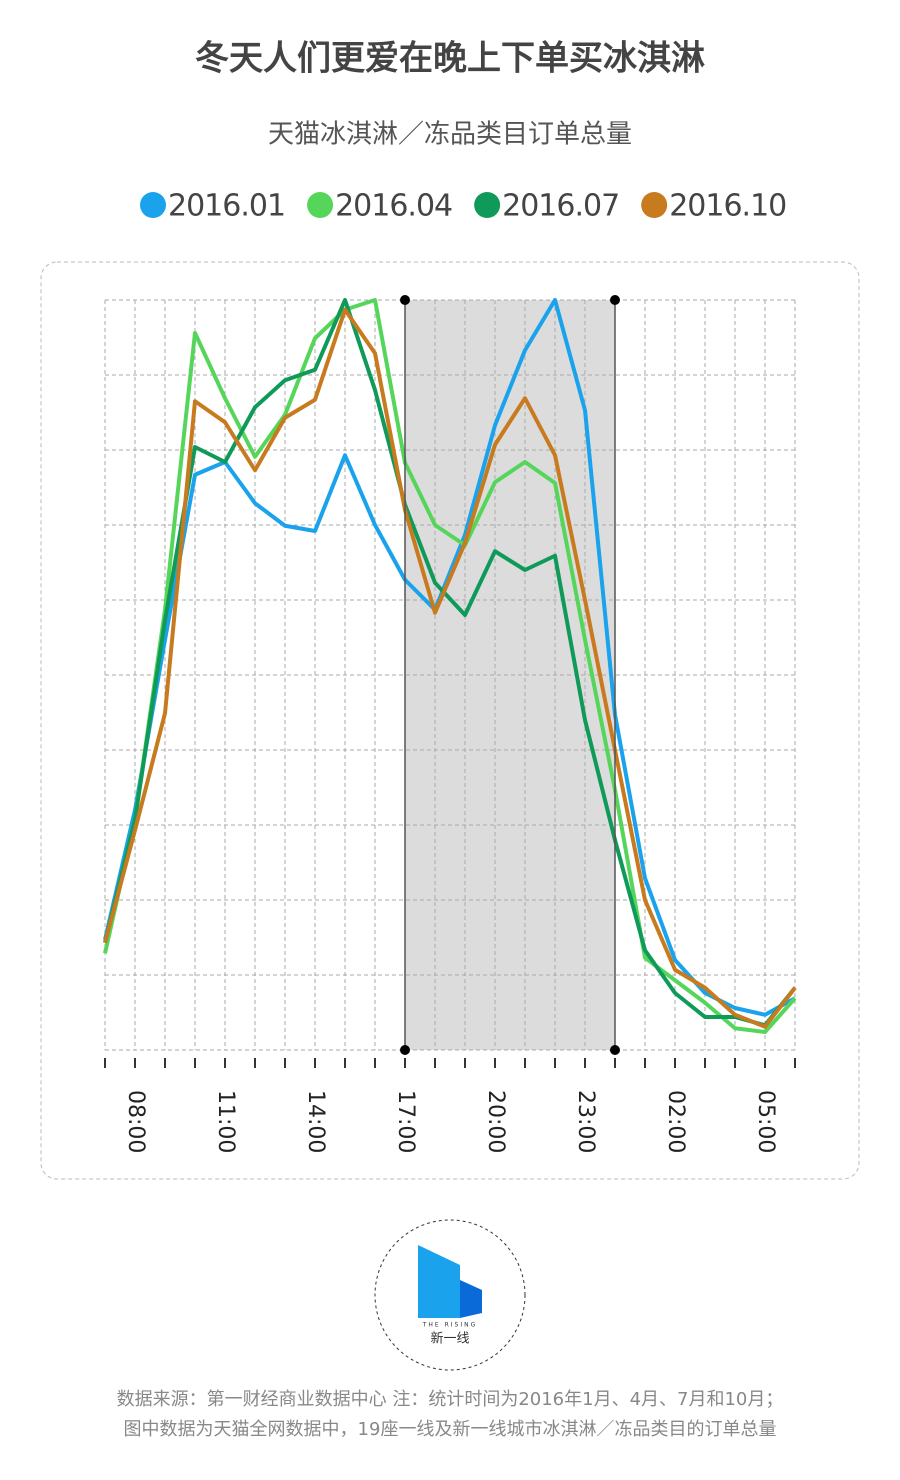 The height and width of the screenshot is (1480, 900). I want to click on x-tick-label: 11:00, so click(225, 1121).